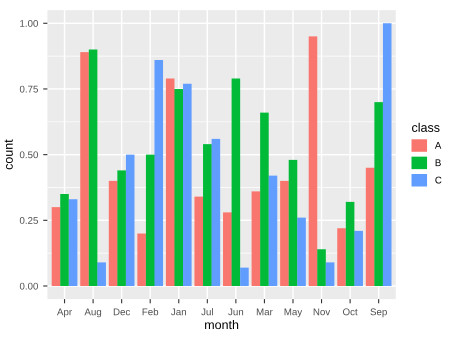 Image resolution: width=474 pixels, height=338 pixels. Describe the element at coordinates (29, 220) in the screenshot. I see `y-tick-label: 0.25` at that location.